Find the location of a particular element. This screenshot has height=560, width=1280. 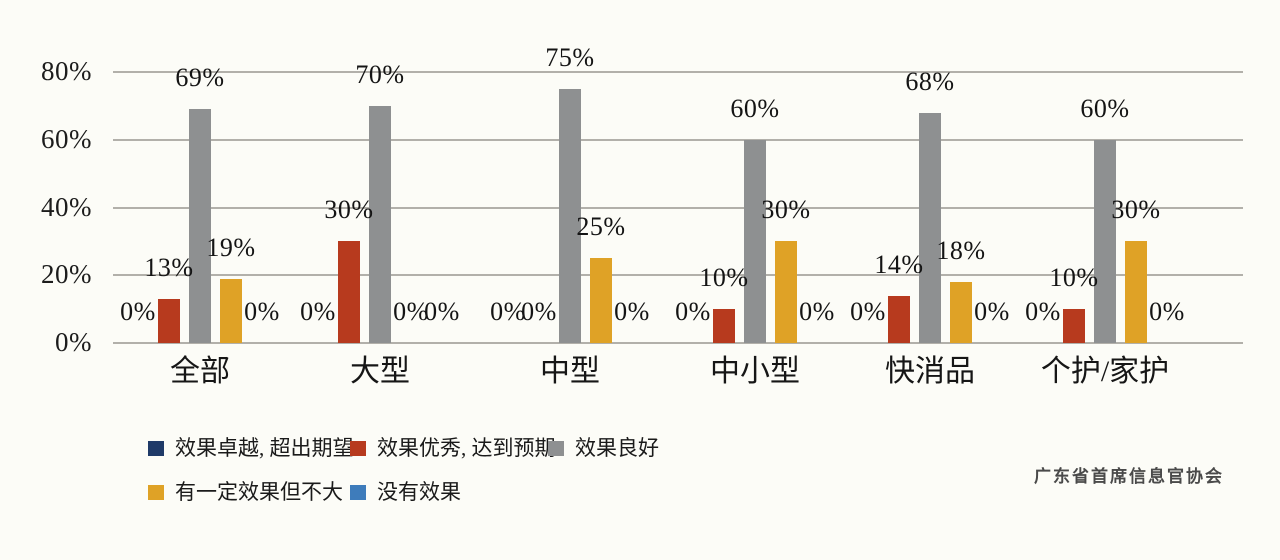

bar-效果优秀, 达到预期-个护/家护 is located at coordinates (1074, 326).